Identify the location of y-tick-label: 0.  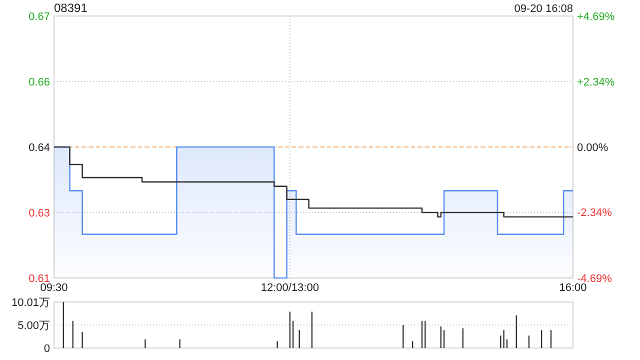
(47, 348).